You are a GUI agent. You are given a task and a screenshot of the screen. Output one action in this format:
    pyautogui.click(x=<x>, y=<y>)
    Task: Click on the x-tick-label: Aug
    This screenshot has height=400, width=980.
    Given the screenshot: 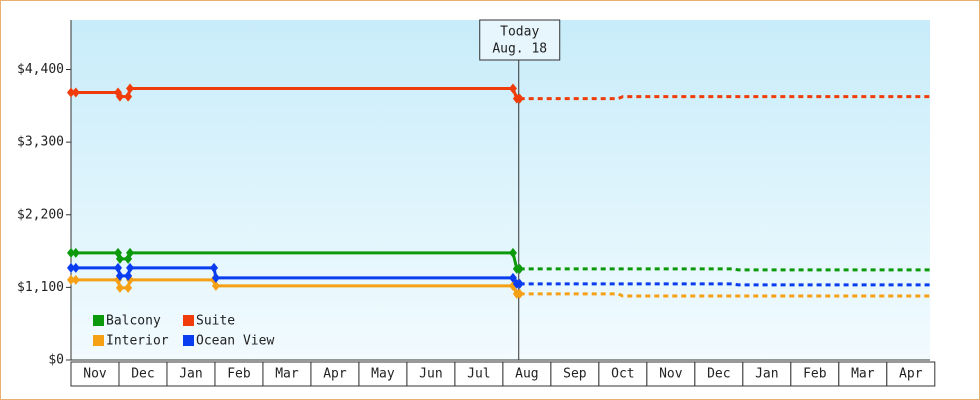 What is the action you would take?
    pyautogui.click(x=526, y=374)
    